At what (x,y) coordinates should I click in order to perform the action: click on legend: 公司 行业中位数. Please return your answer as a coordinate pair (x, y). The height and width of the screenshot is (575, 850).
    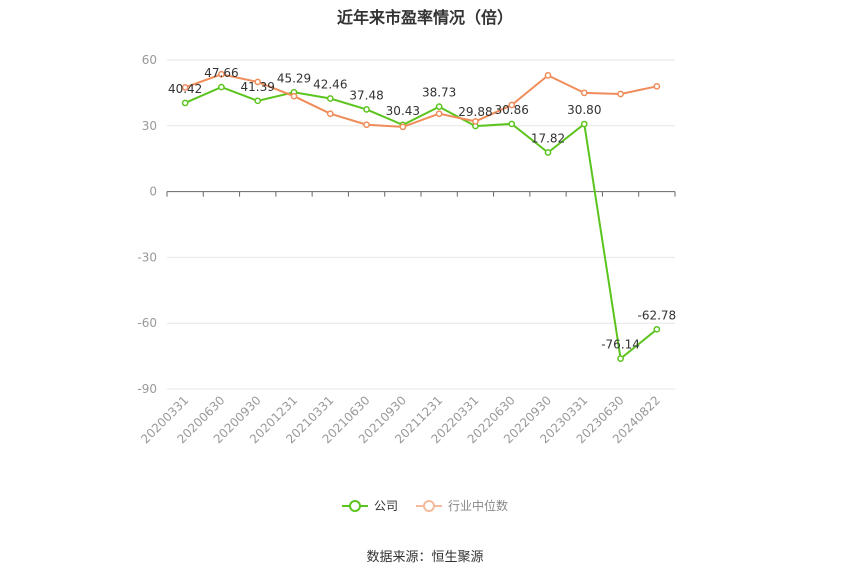
    Looking at the image, I should click on (425, 505).